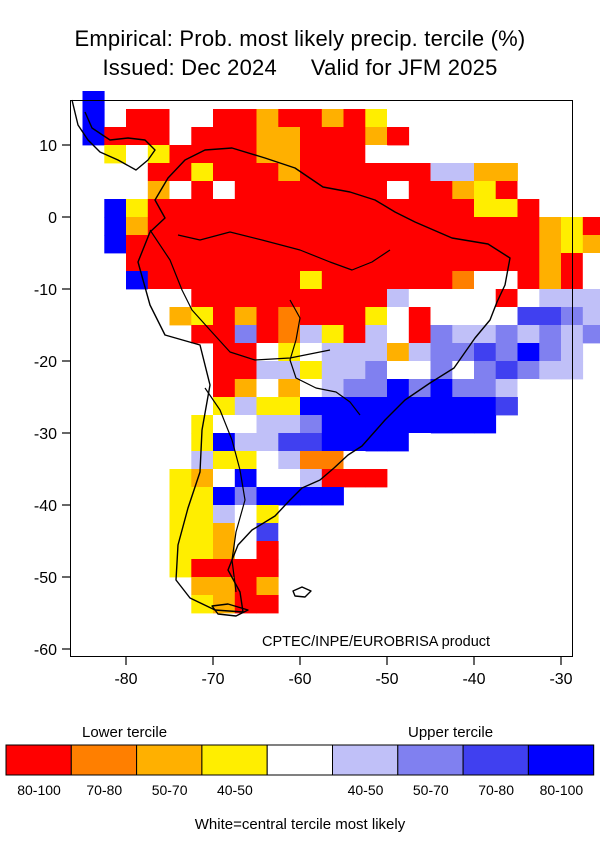 The width and height of the screenshot is (600, 850). I want to click on x-tick-label: -70, so click(212, 679).